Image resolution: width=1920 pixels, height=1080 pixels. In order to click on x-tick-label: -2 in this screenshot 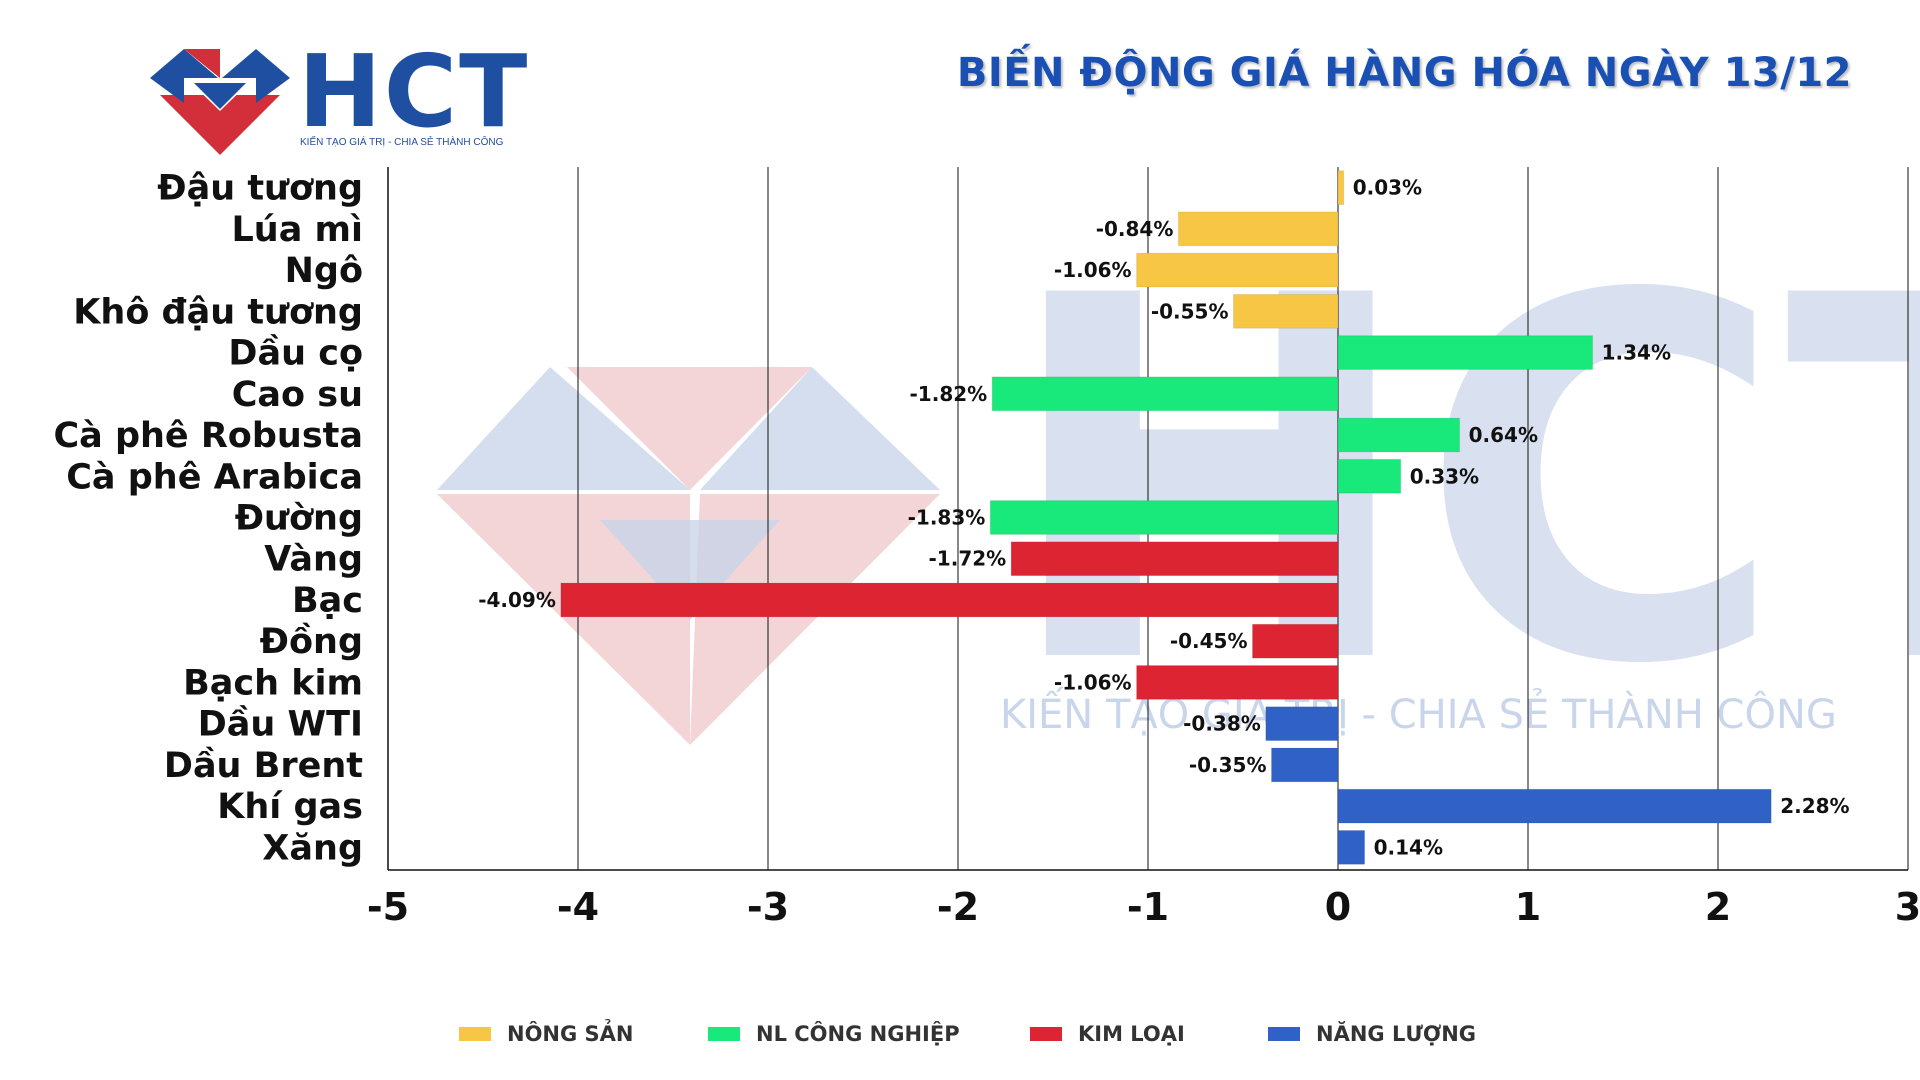, I will do `click(958, 907)`.